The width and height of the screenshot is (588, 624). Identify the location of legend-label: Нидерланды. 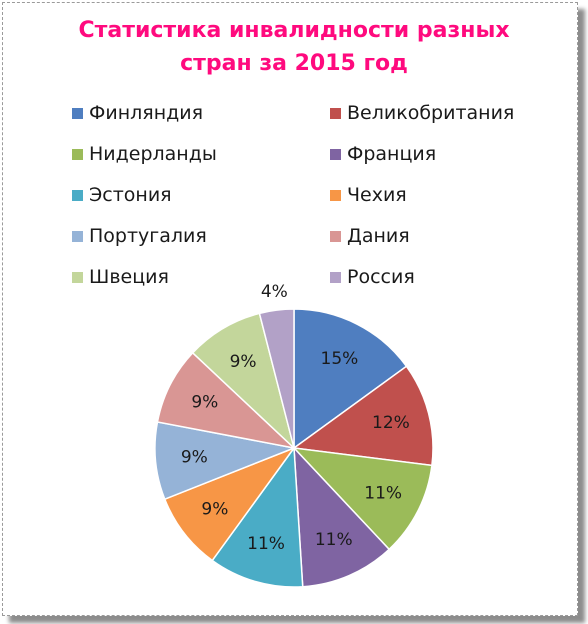
(153, 154).